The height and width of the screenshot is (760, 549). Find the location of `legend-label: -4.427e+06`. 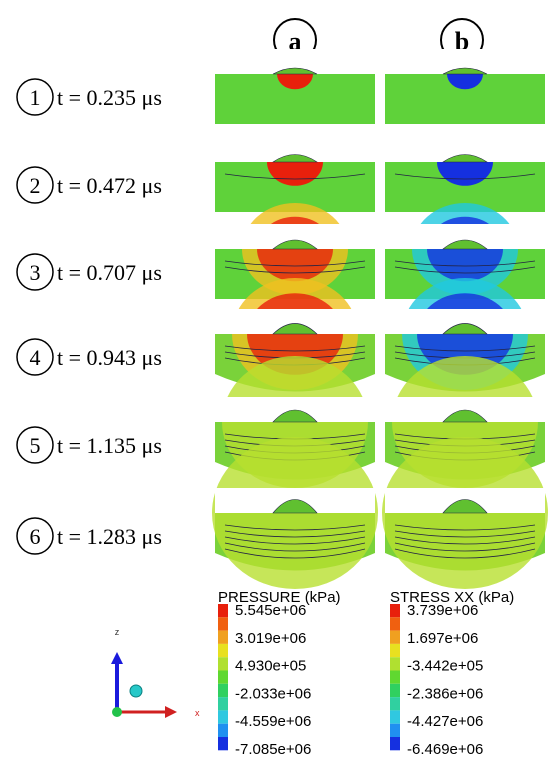

legend-label: -4.427e+06 is located at coordinates (445, 721).